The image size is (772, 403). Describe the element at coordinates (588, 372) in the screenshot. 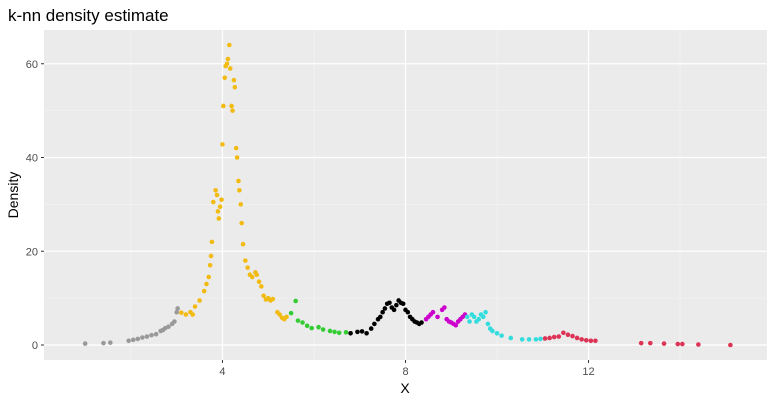

I see `x-tick-label: 12` at that location.